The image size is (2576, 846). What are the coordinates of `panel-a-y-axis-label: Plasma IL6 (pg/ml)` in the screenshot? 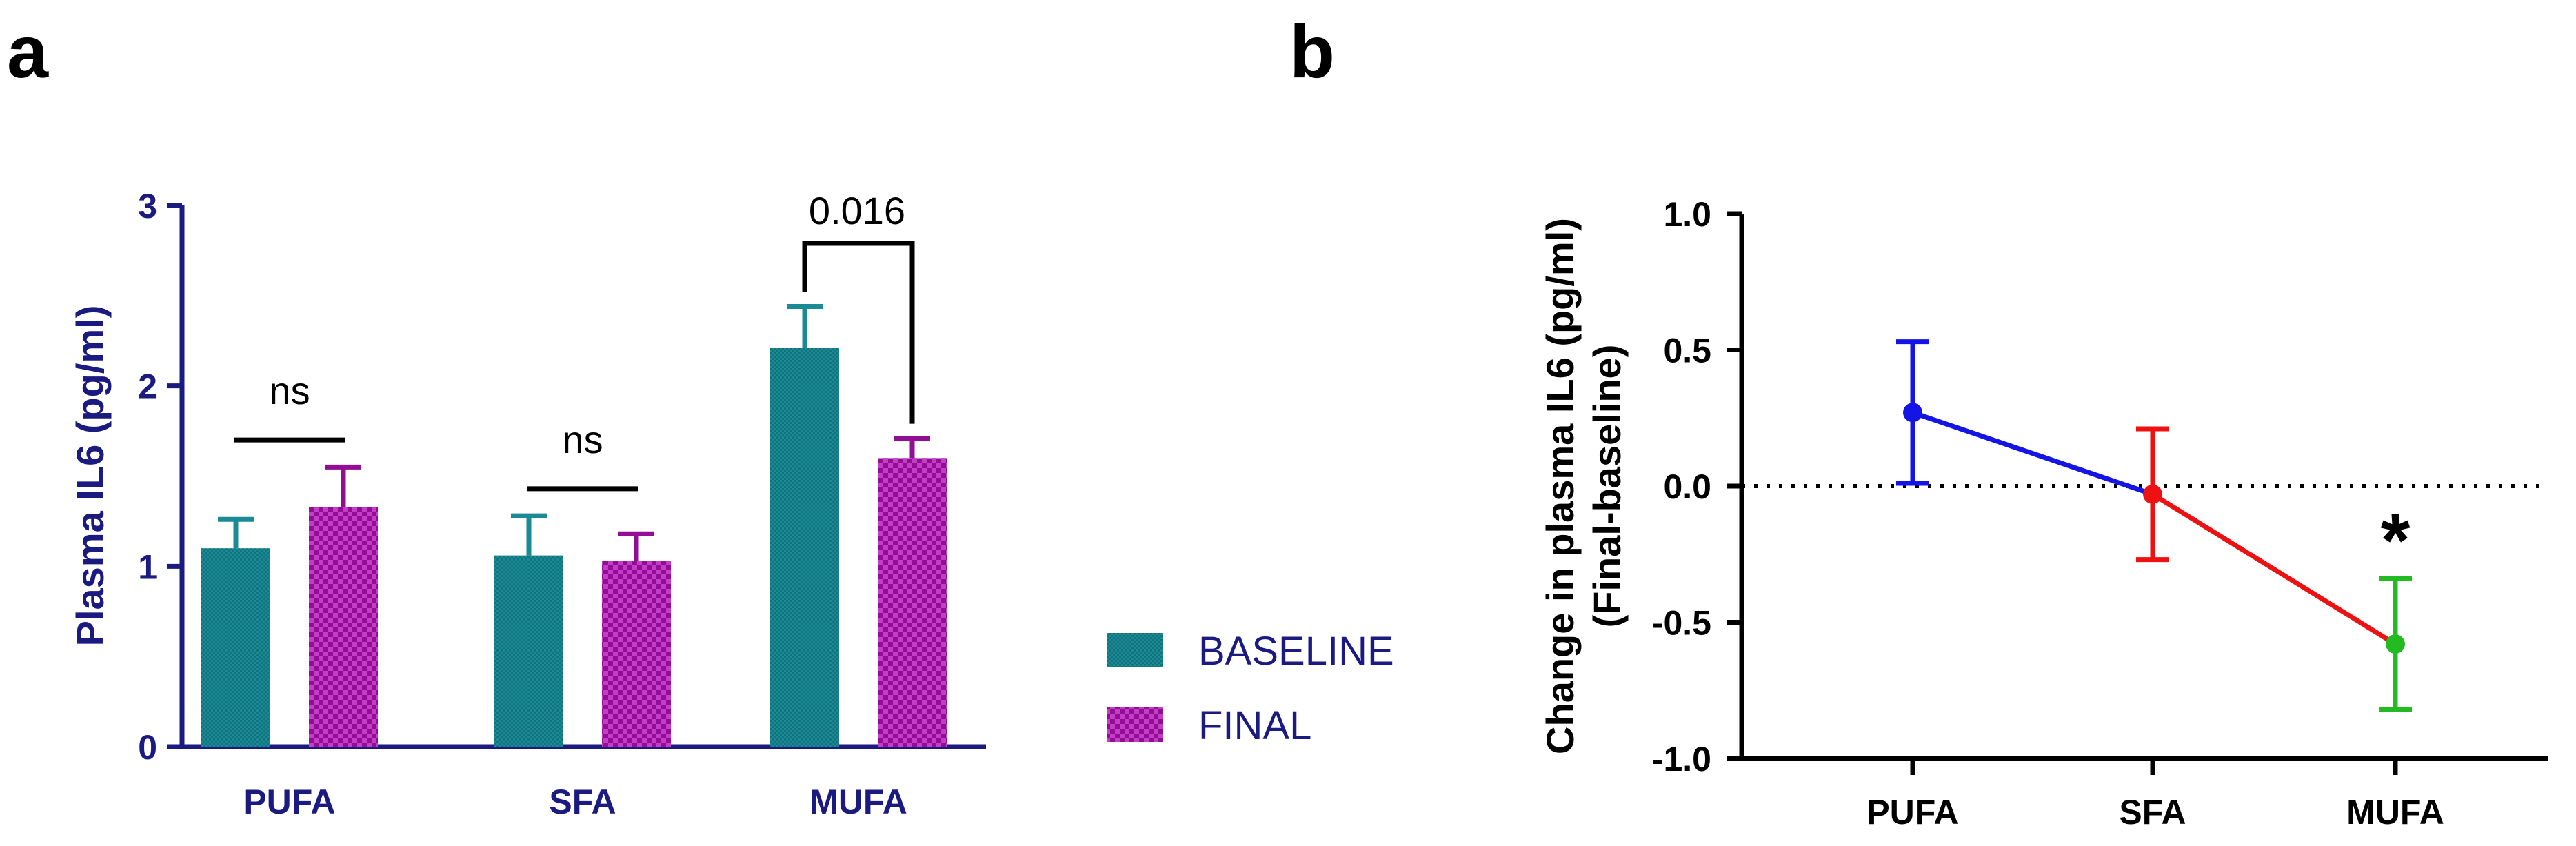 It's located at (90, 476).